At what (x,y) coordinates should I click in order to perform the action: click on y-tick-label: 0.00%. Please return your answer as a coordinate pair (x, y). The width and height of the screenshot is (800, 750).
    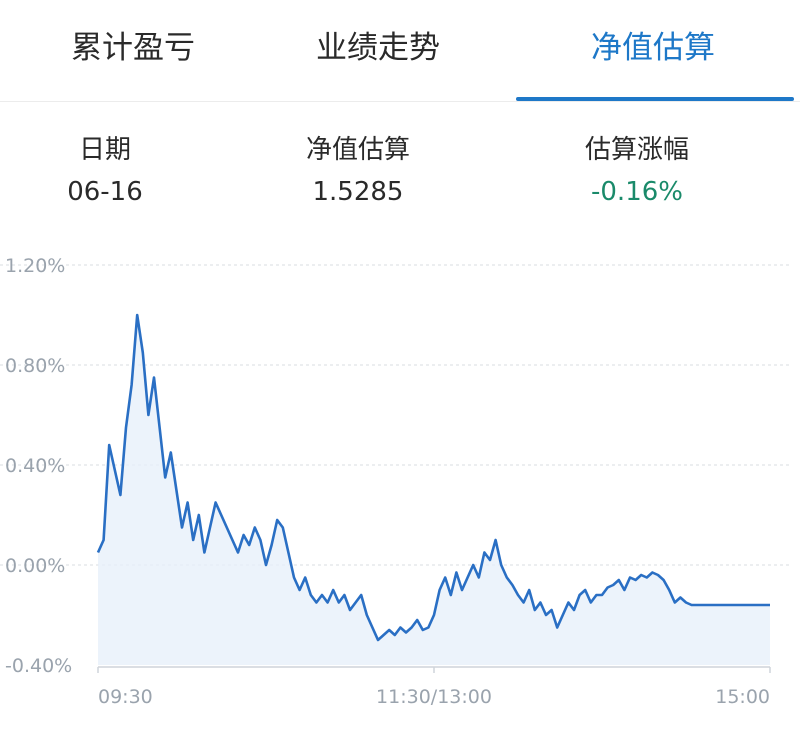
    Looking at the image, I should click on (35, 566).